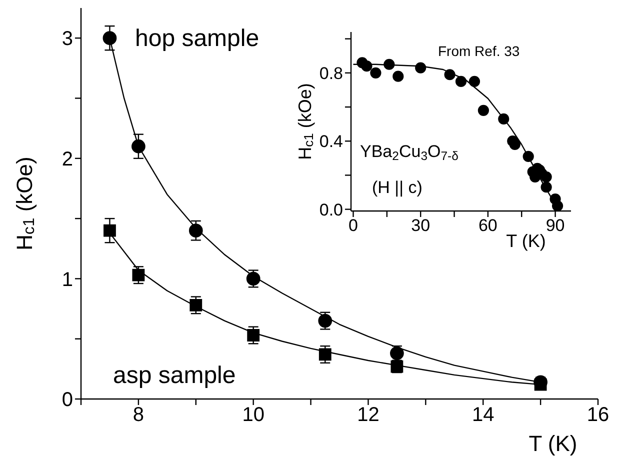 The height and width of the screenshot is (465, 635). Describe the element at coordinates (67, 159) in the screenshot. I see `y-tick-label: 2` at that location.